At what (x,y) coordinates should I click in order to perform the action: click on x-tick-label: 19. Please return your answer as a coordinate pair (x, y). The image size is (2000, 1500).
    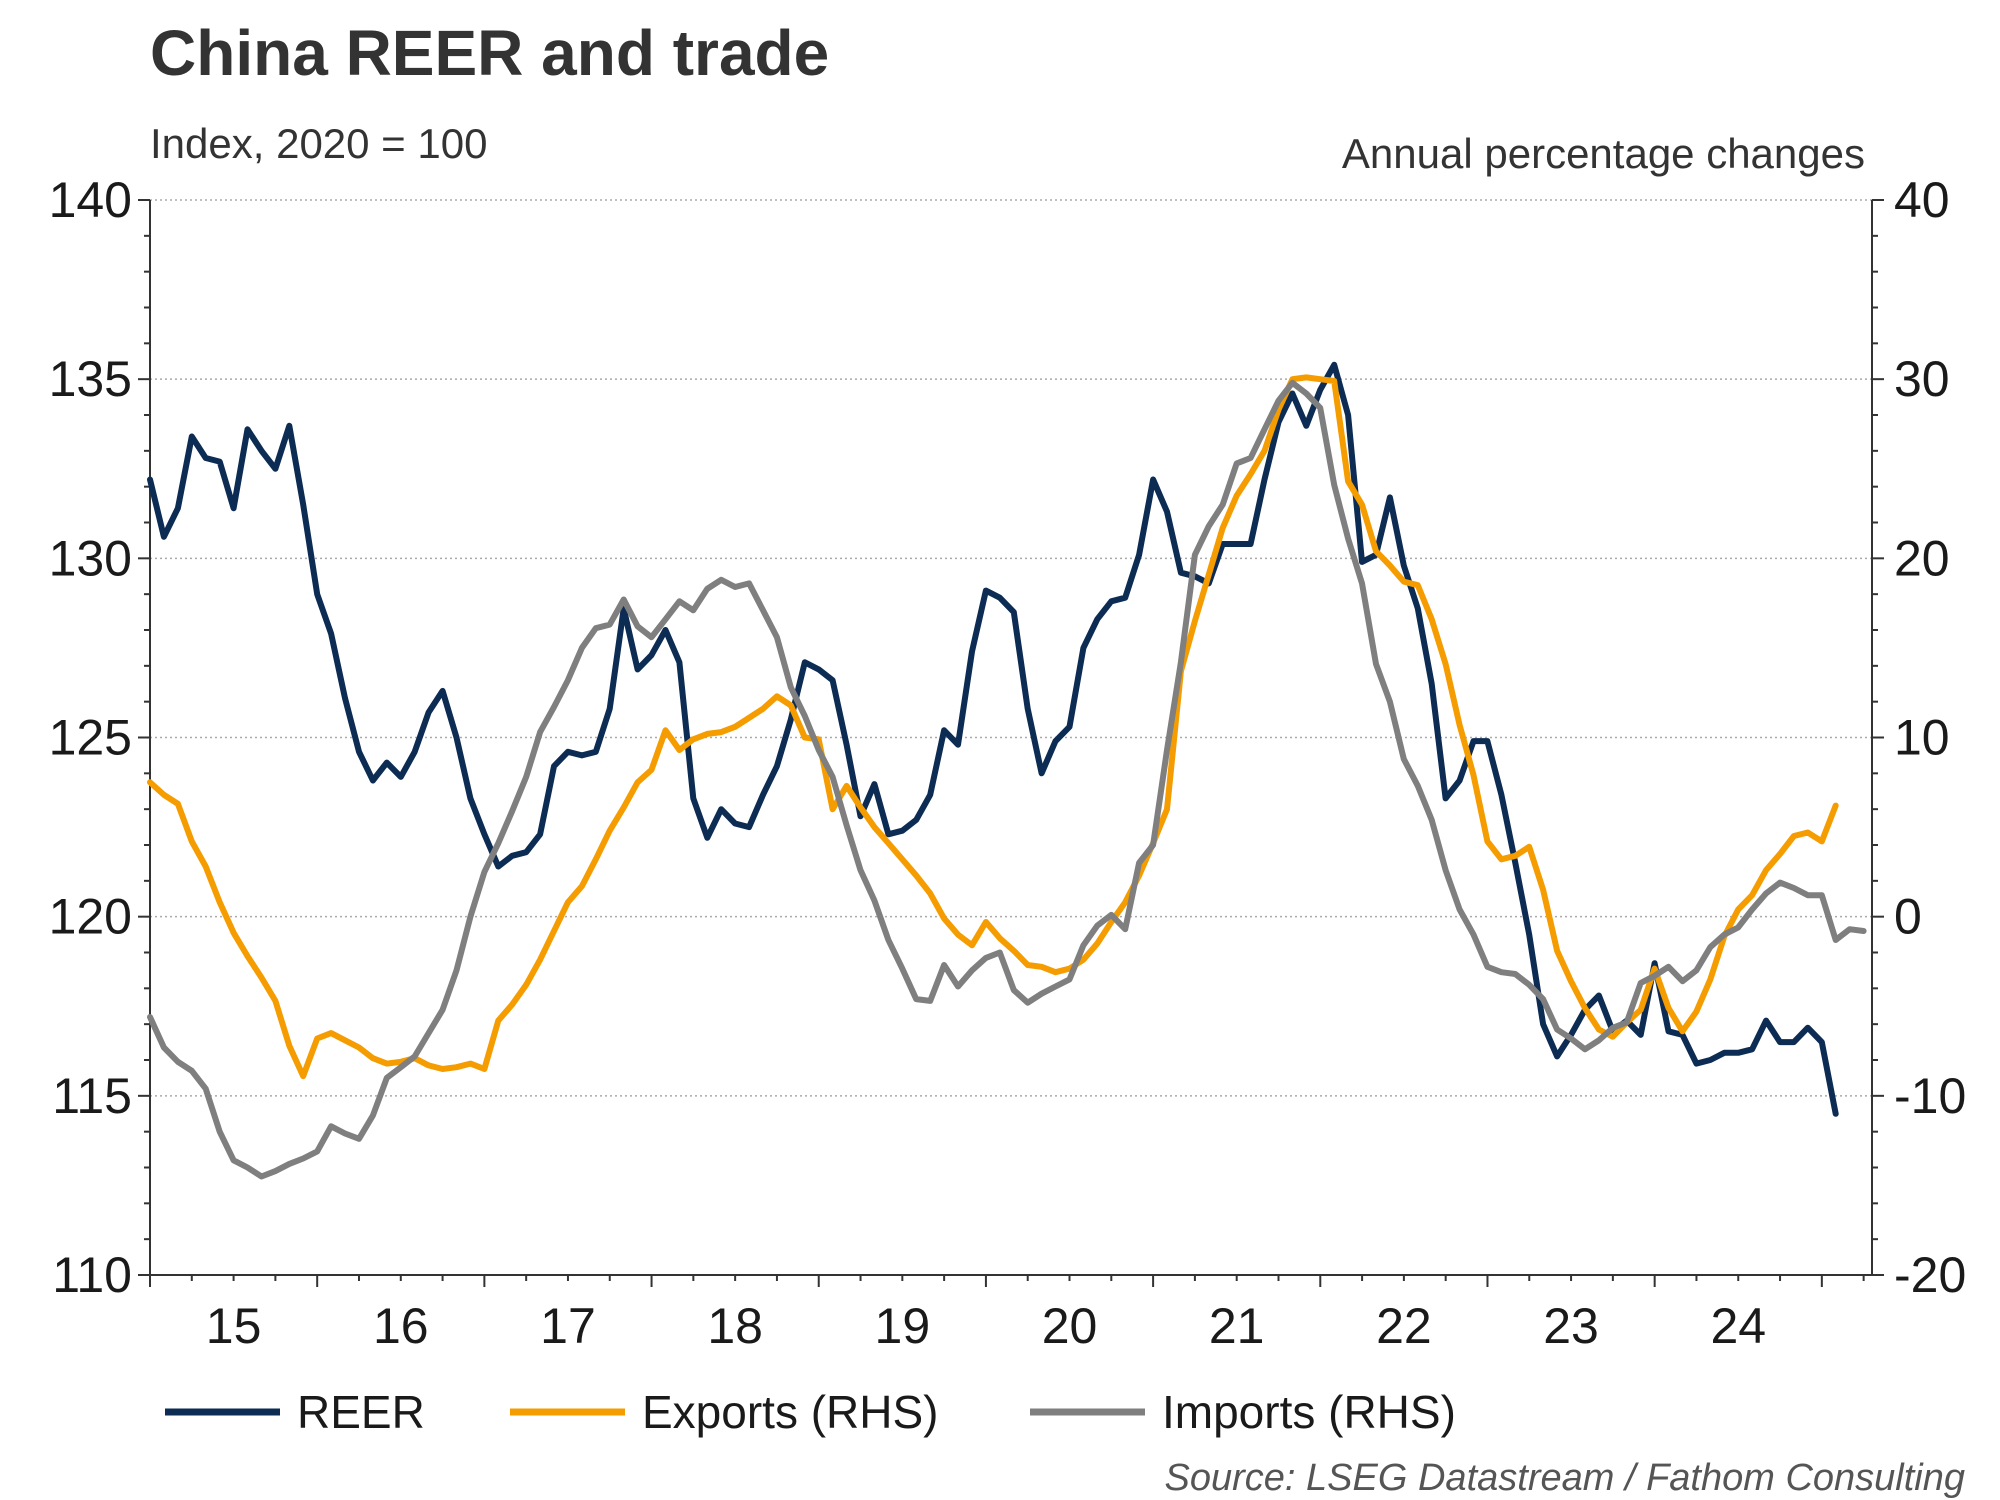
    Looking at the image, I should click on (903, 1326).